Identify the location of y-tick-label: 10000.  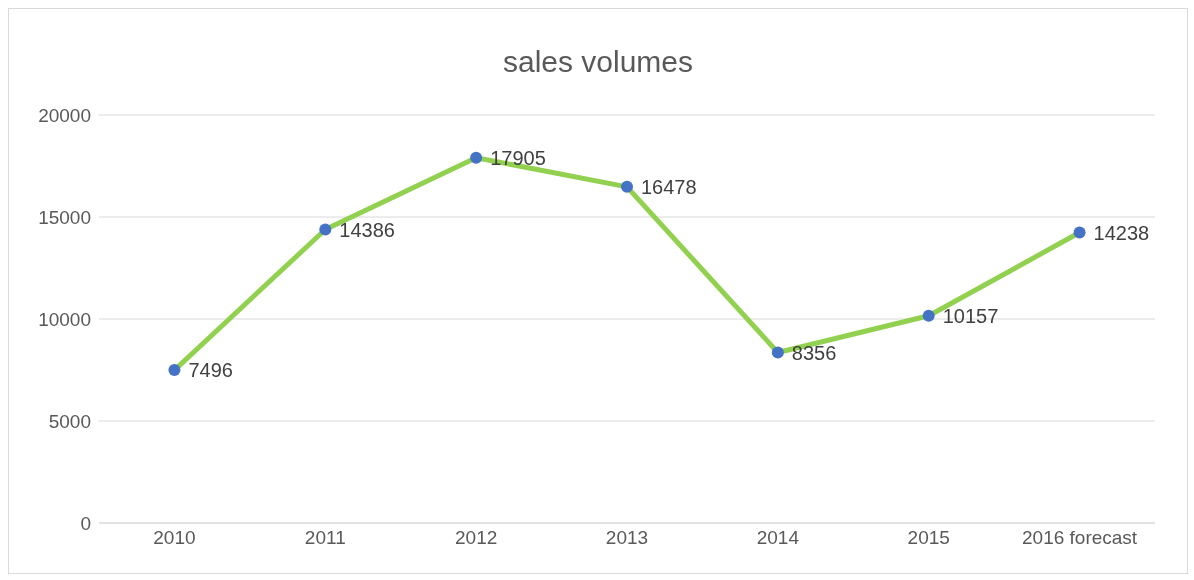
(64, 319).